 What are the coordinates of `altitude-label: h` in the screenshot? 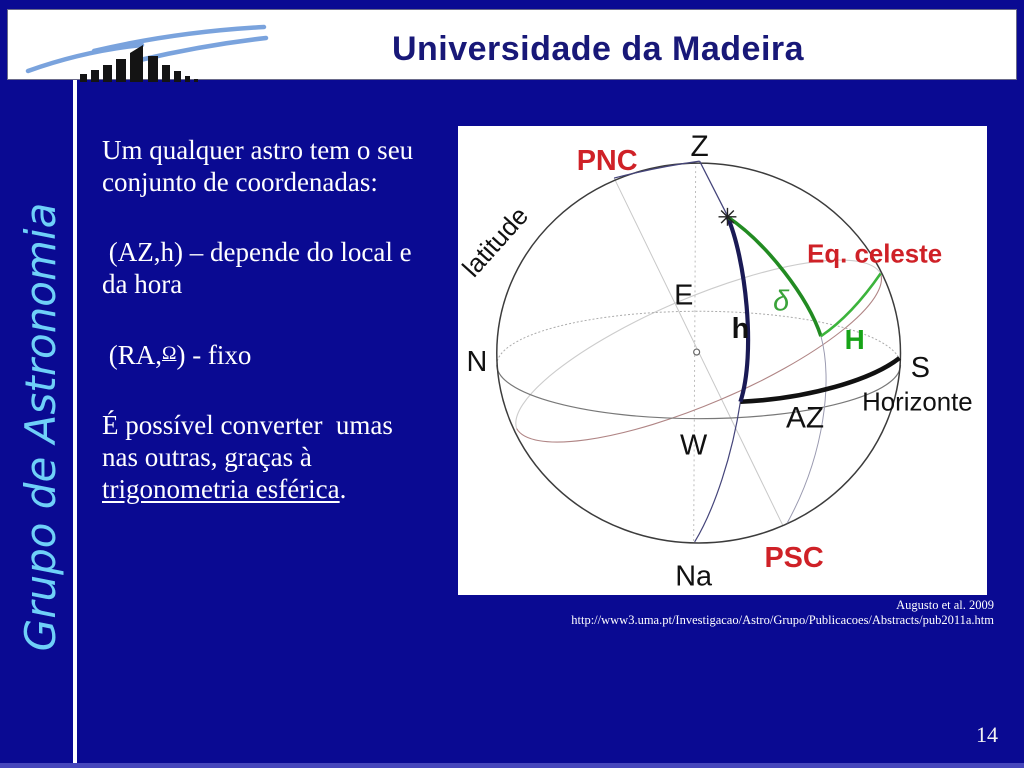 It's located at (741, 329).